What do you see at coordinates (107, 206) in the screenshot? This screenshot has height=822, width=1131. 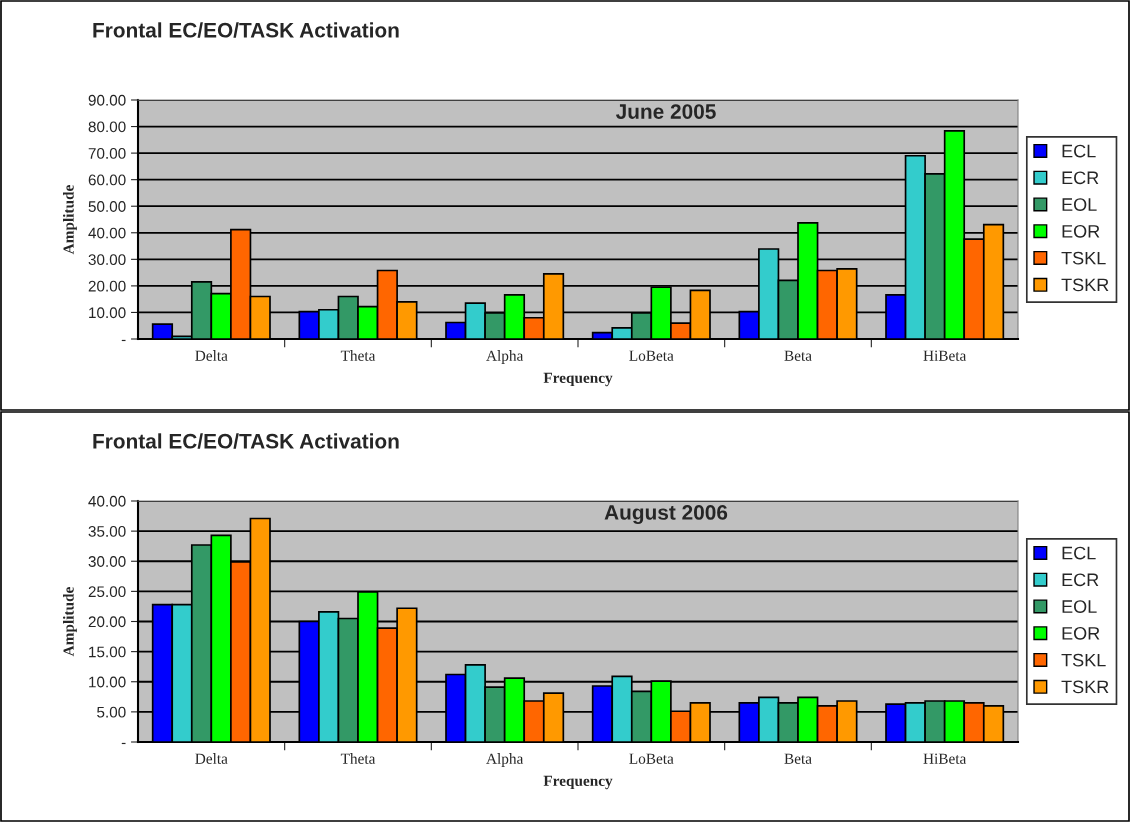 I see `y-tick-label: 50.00` at bounding box center [107, 206].